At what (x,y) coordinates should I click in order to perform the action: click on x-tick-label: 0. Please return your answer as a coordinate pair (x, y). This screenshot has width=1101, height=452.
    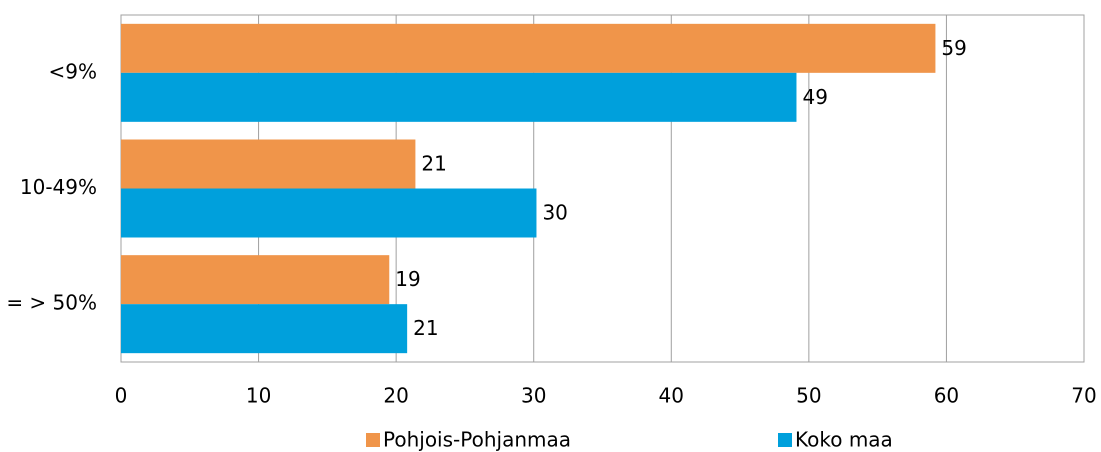
    Looking at the image, I should click on (121, 396).